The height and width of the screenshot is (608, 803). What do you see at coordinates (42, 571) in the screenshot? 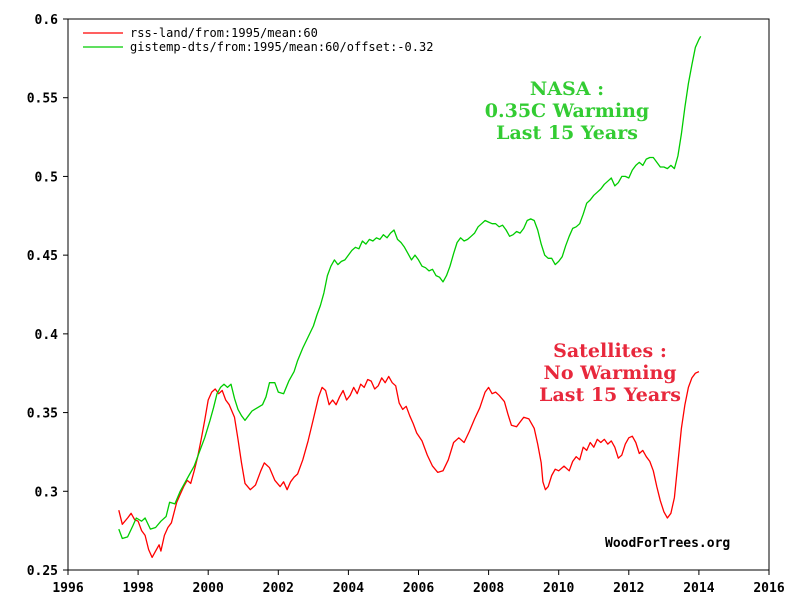
I see `y-tick-label: 0.25` at bounding box center [42, 571].